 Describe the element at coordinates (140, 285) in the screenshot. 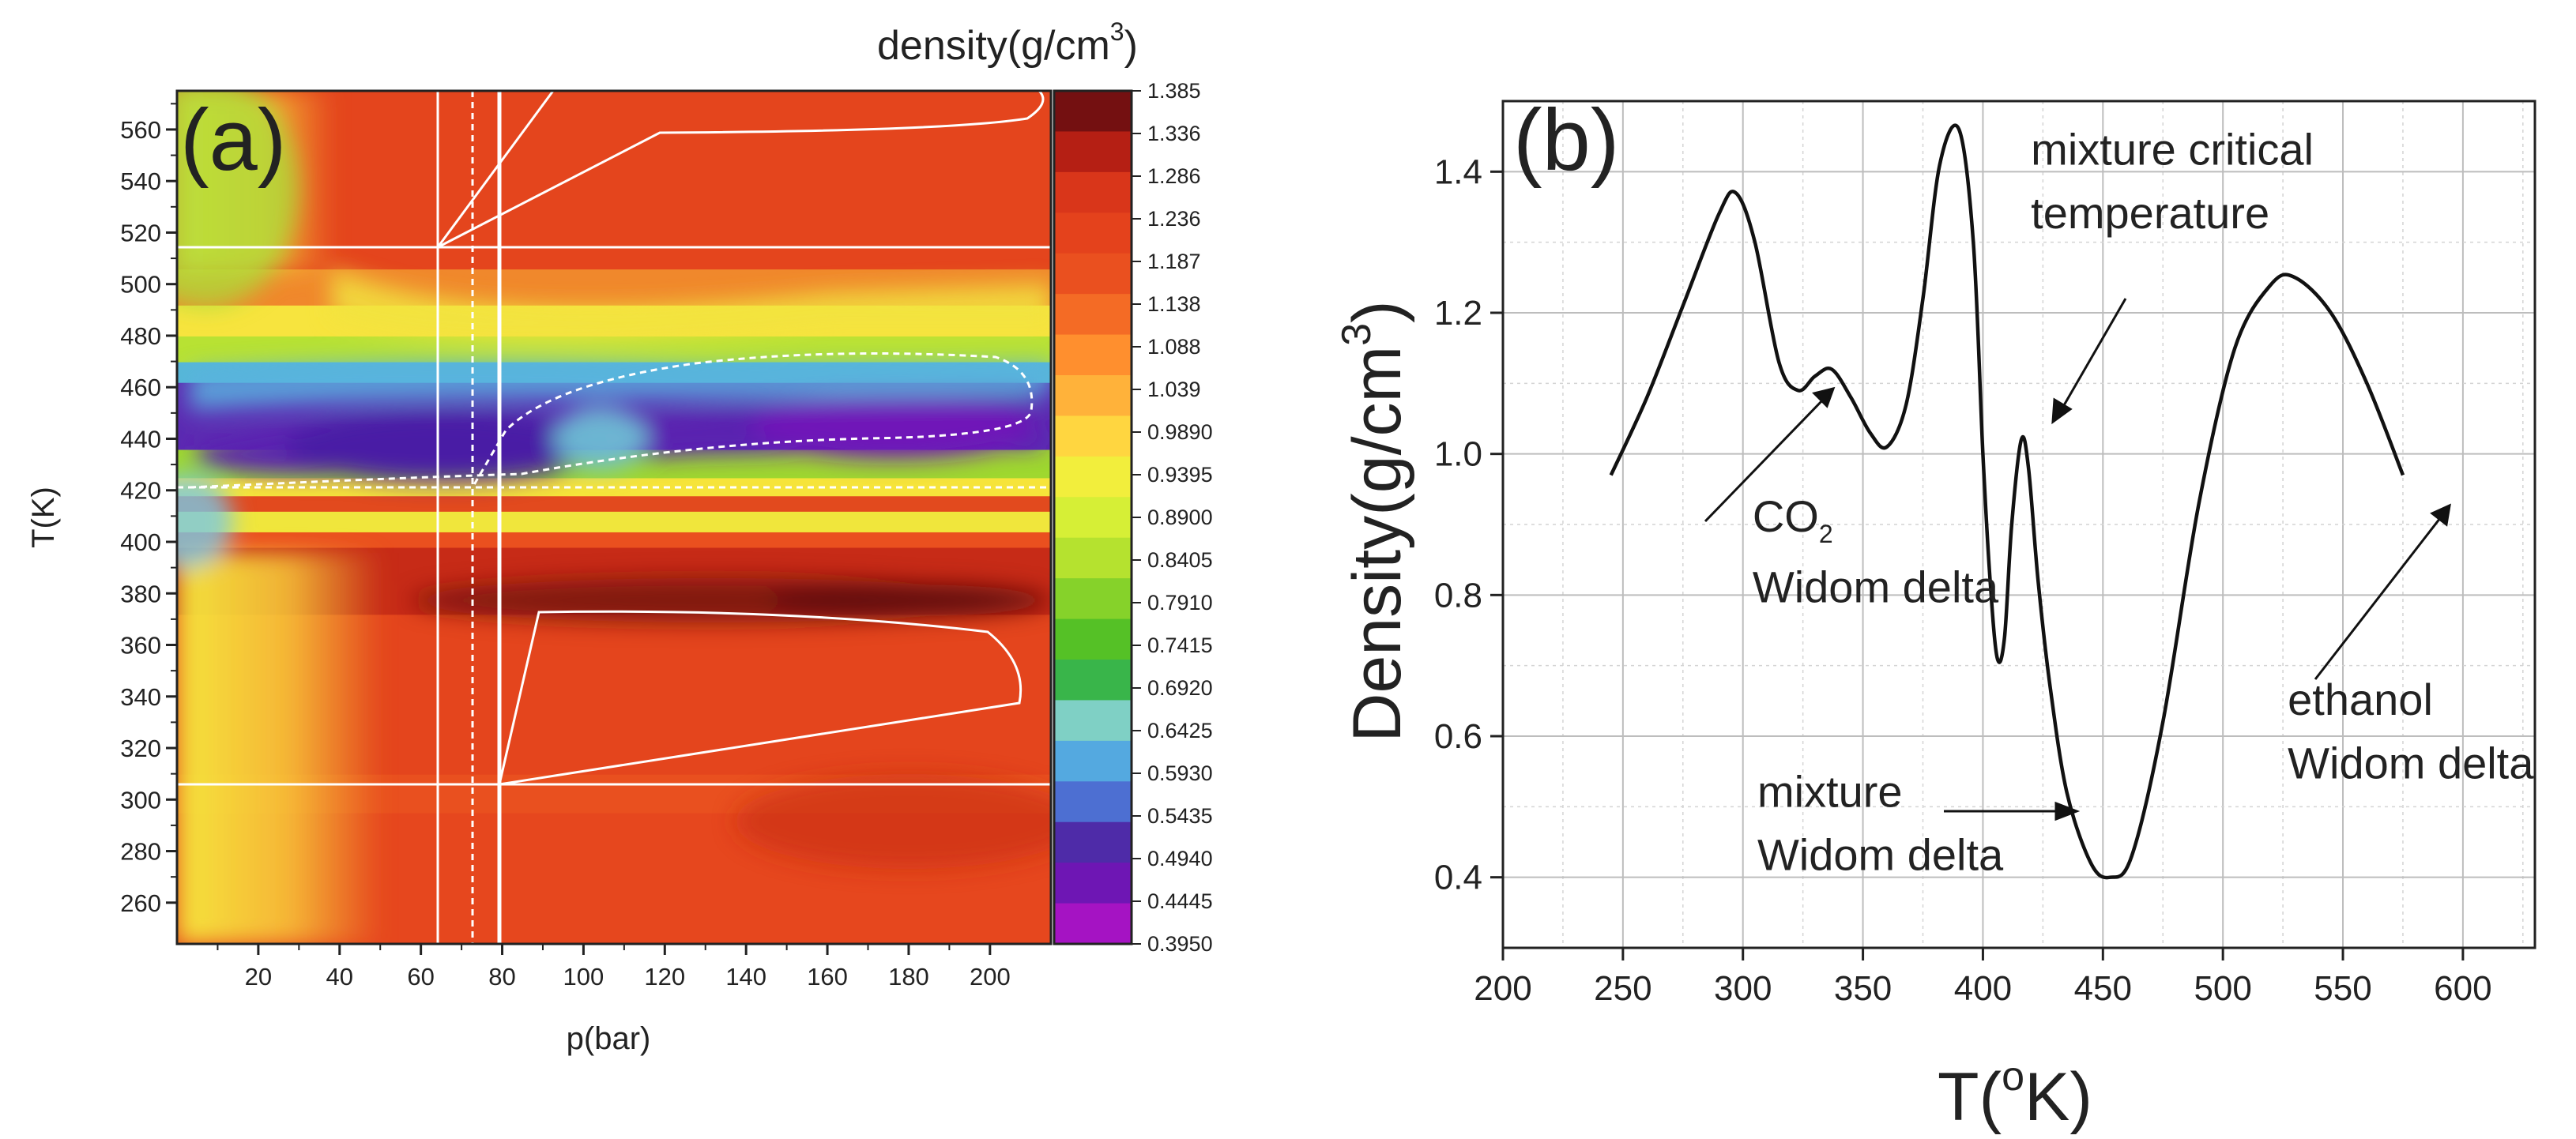

I see `y-tick-label: 500` at that location.